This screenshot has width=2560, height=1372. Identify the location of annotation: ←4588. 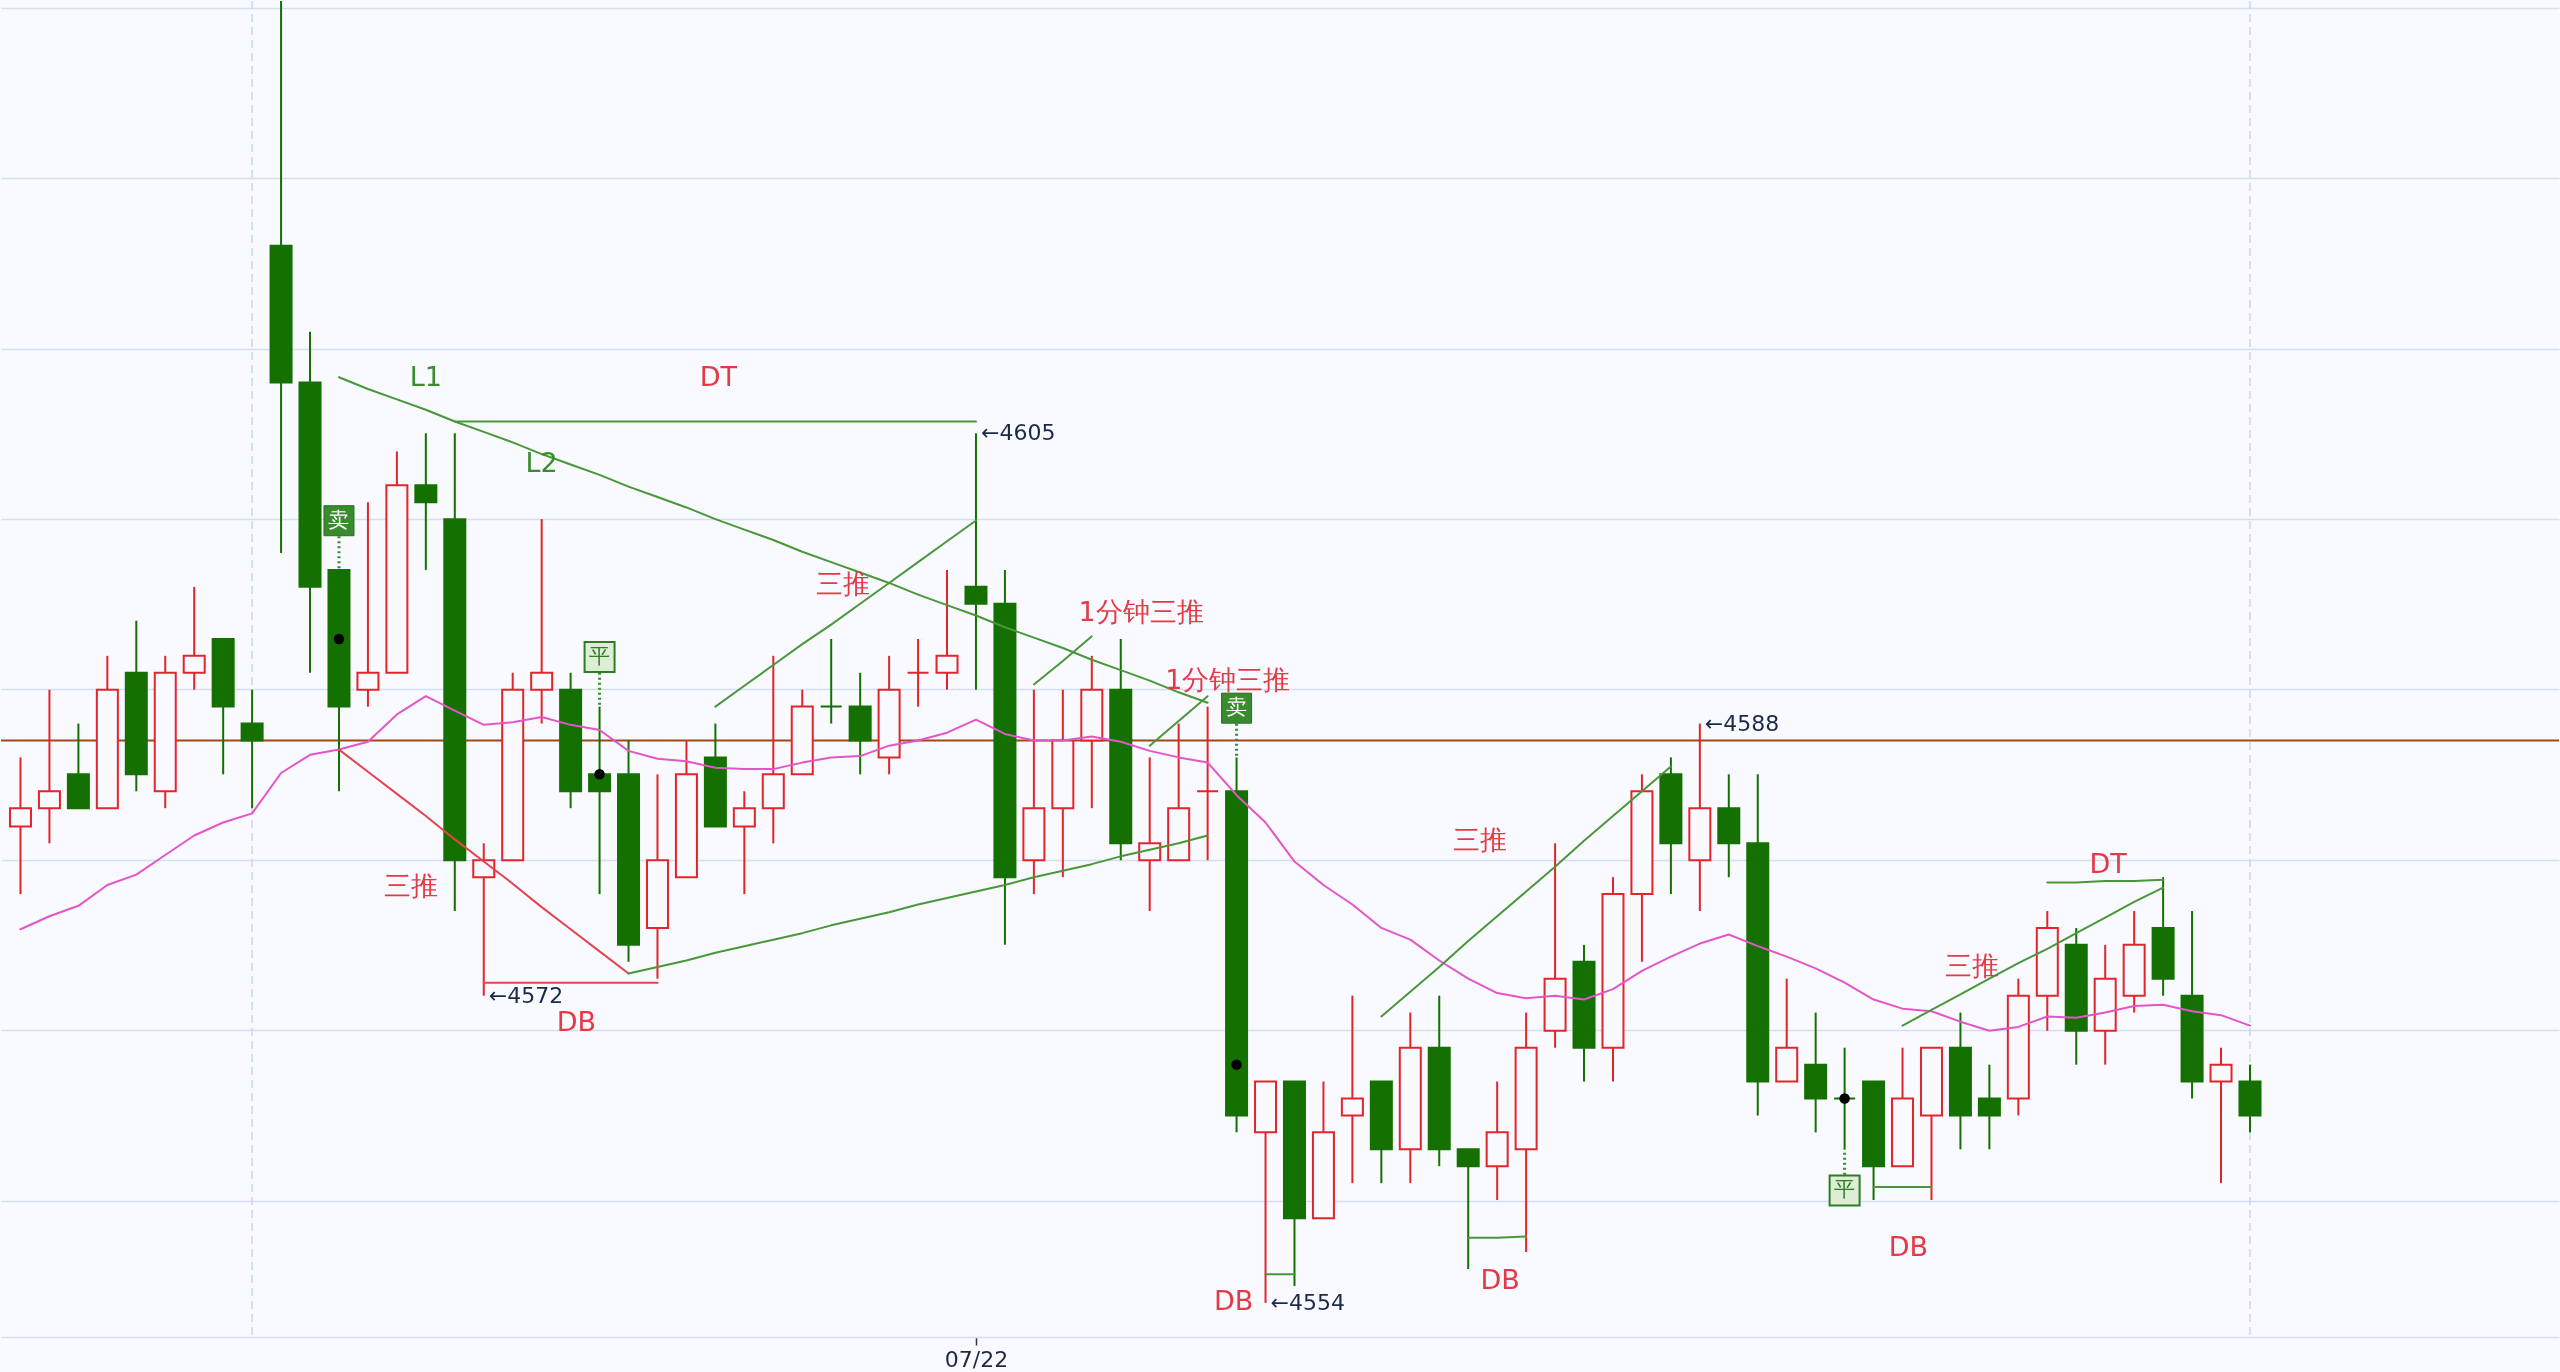
(1742, 723).